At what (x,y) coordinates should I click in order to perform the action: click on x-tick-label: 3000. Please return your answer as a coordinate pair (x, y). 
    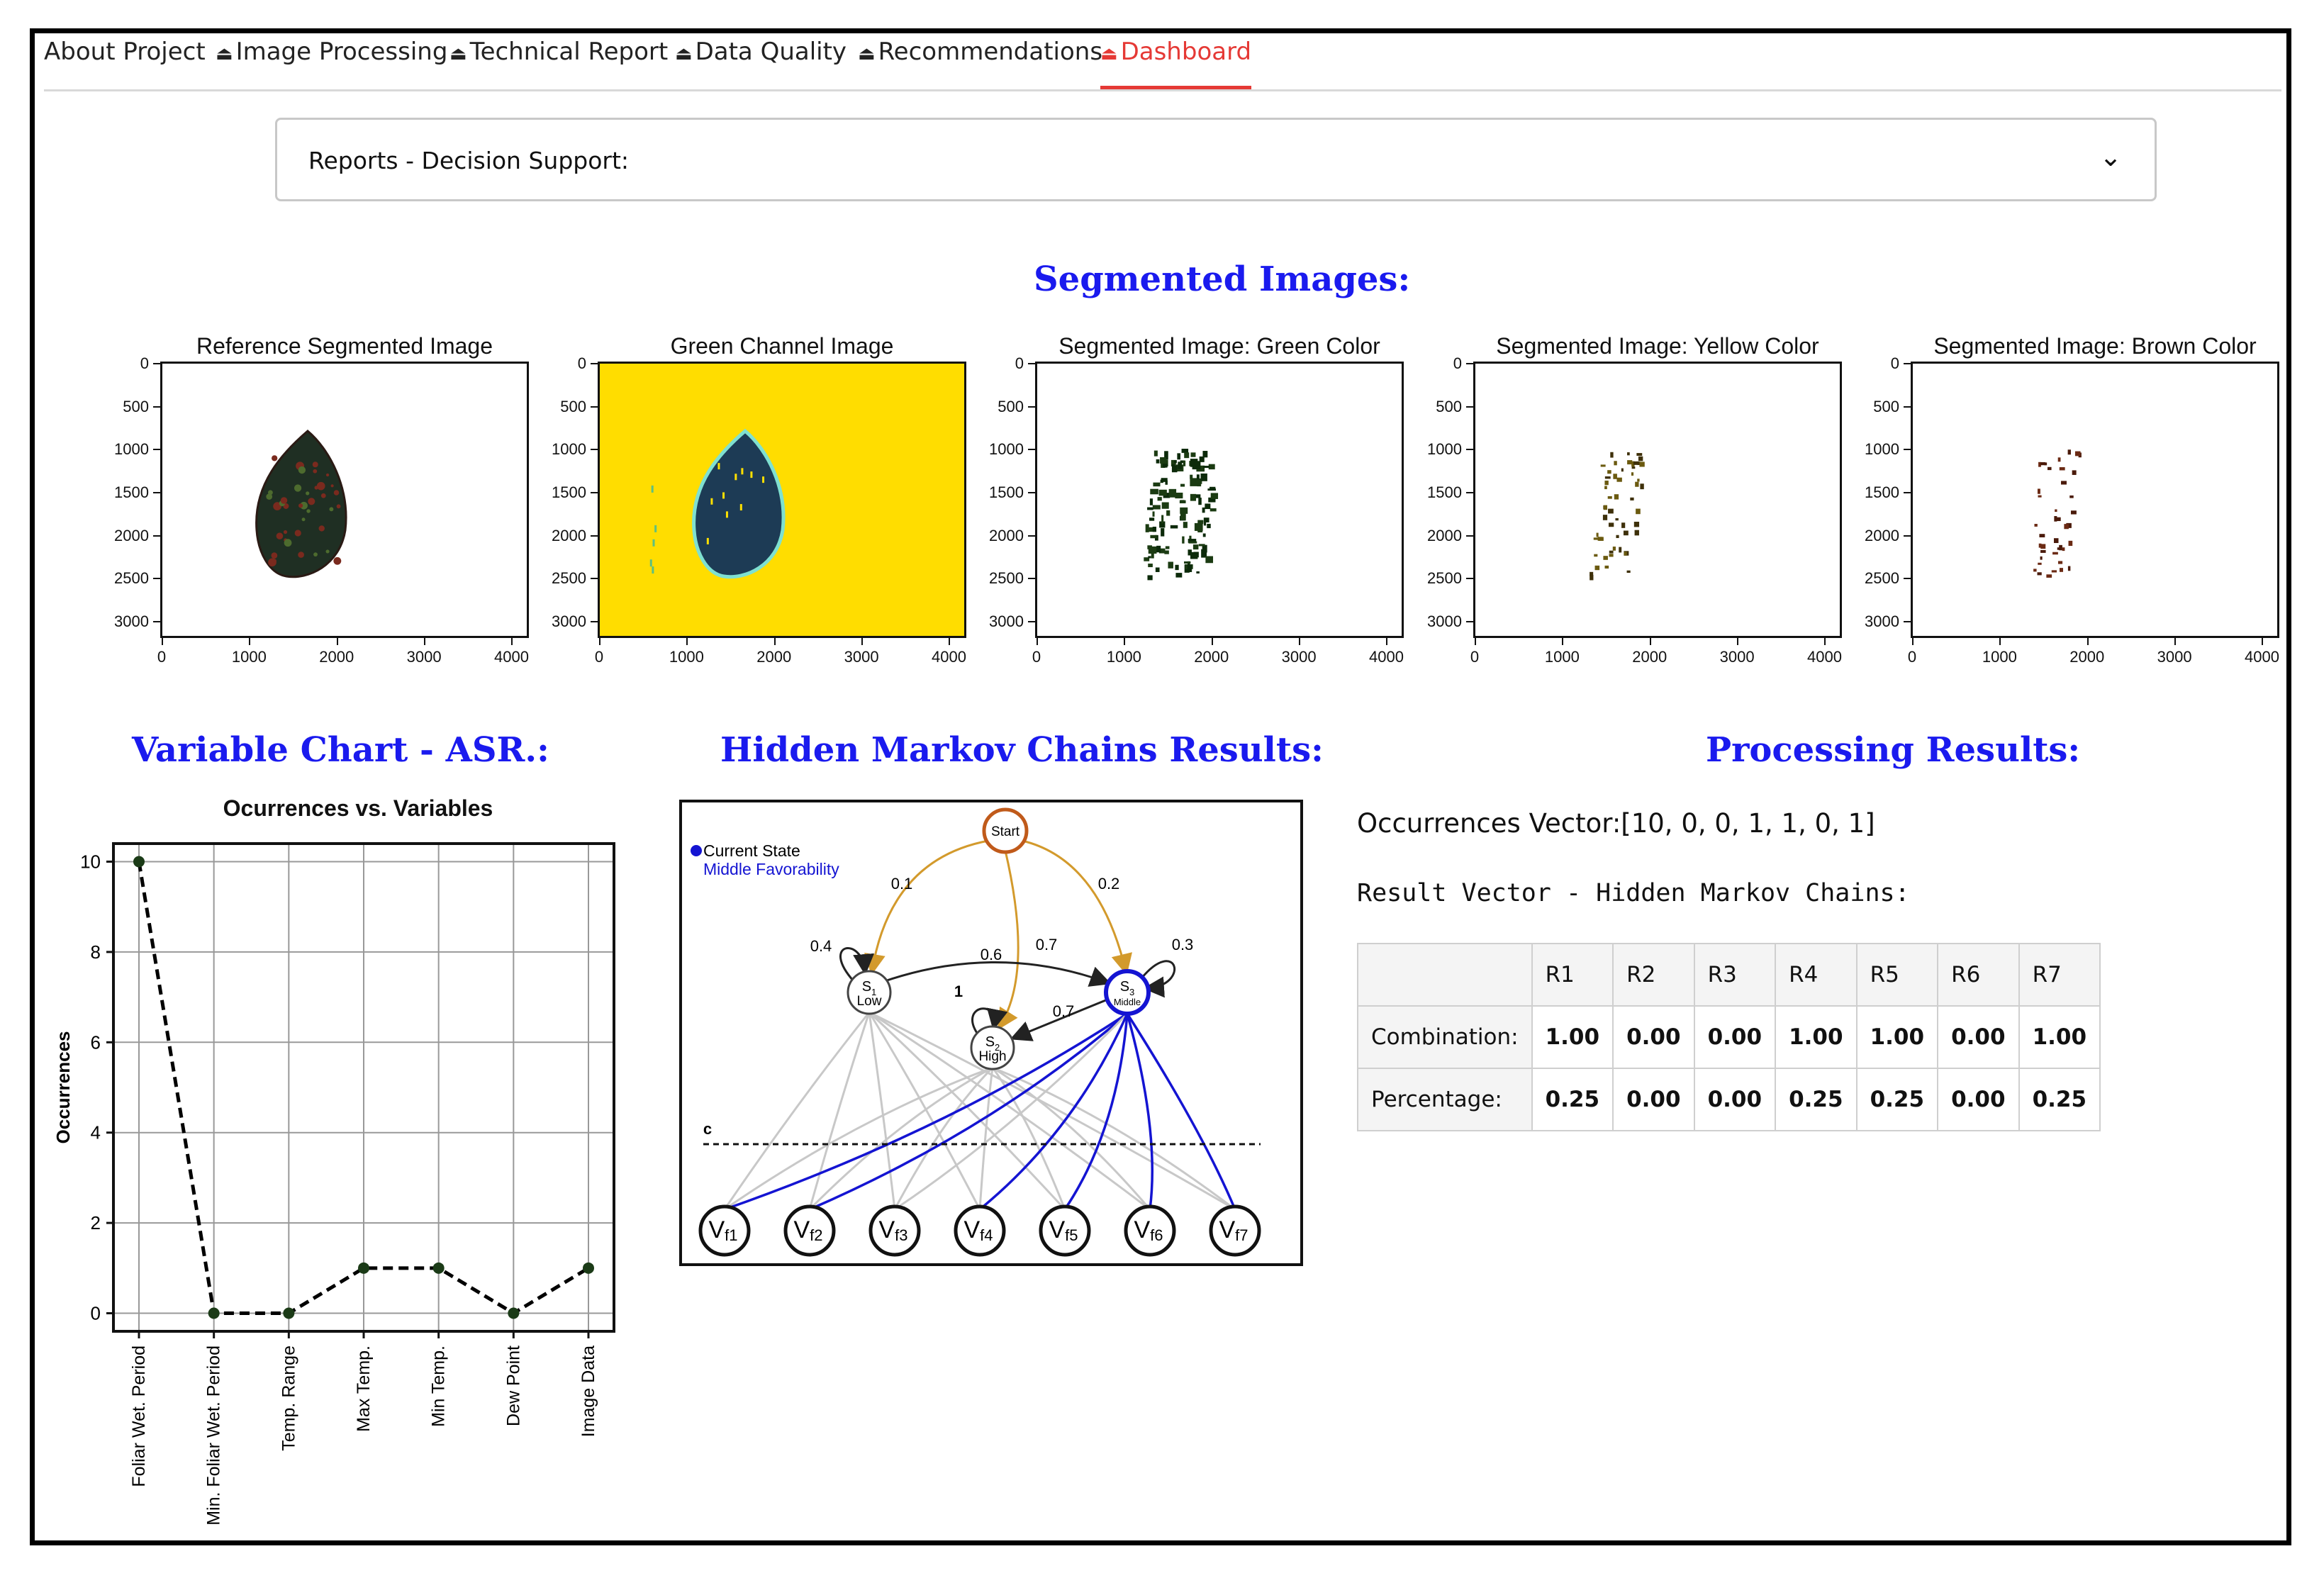
    Looking at the image, I should click on (2174, 657).